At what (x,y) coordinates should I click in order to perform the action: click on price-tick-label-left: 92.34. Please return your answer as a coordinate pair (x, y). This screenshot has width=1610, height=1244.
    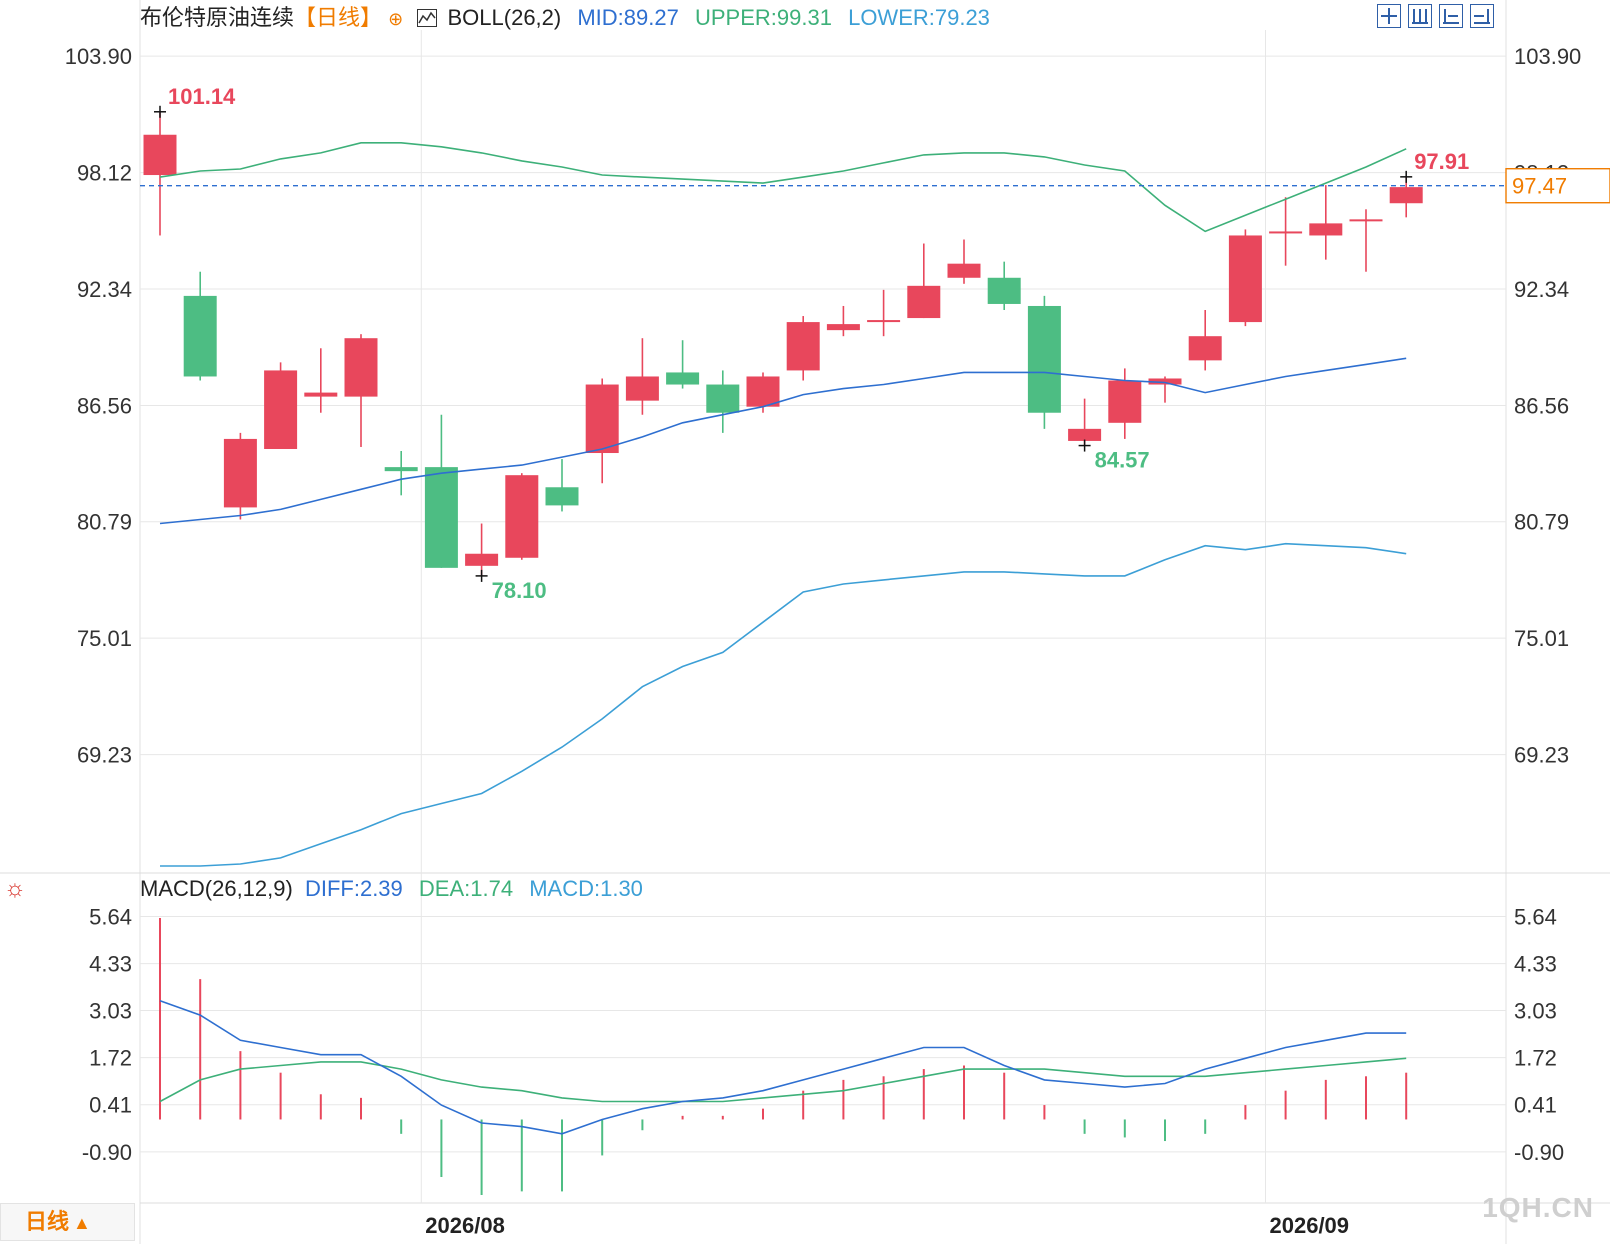
    Looking at the image, I should click on (104, 289).